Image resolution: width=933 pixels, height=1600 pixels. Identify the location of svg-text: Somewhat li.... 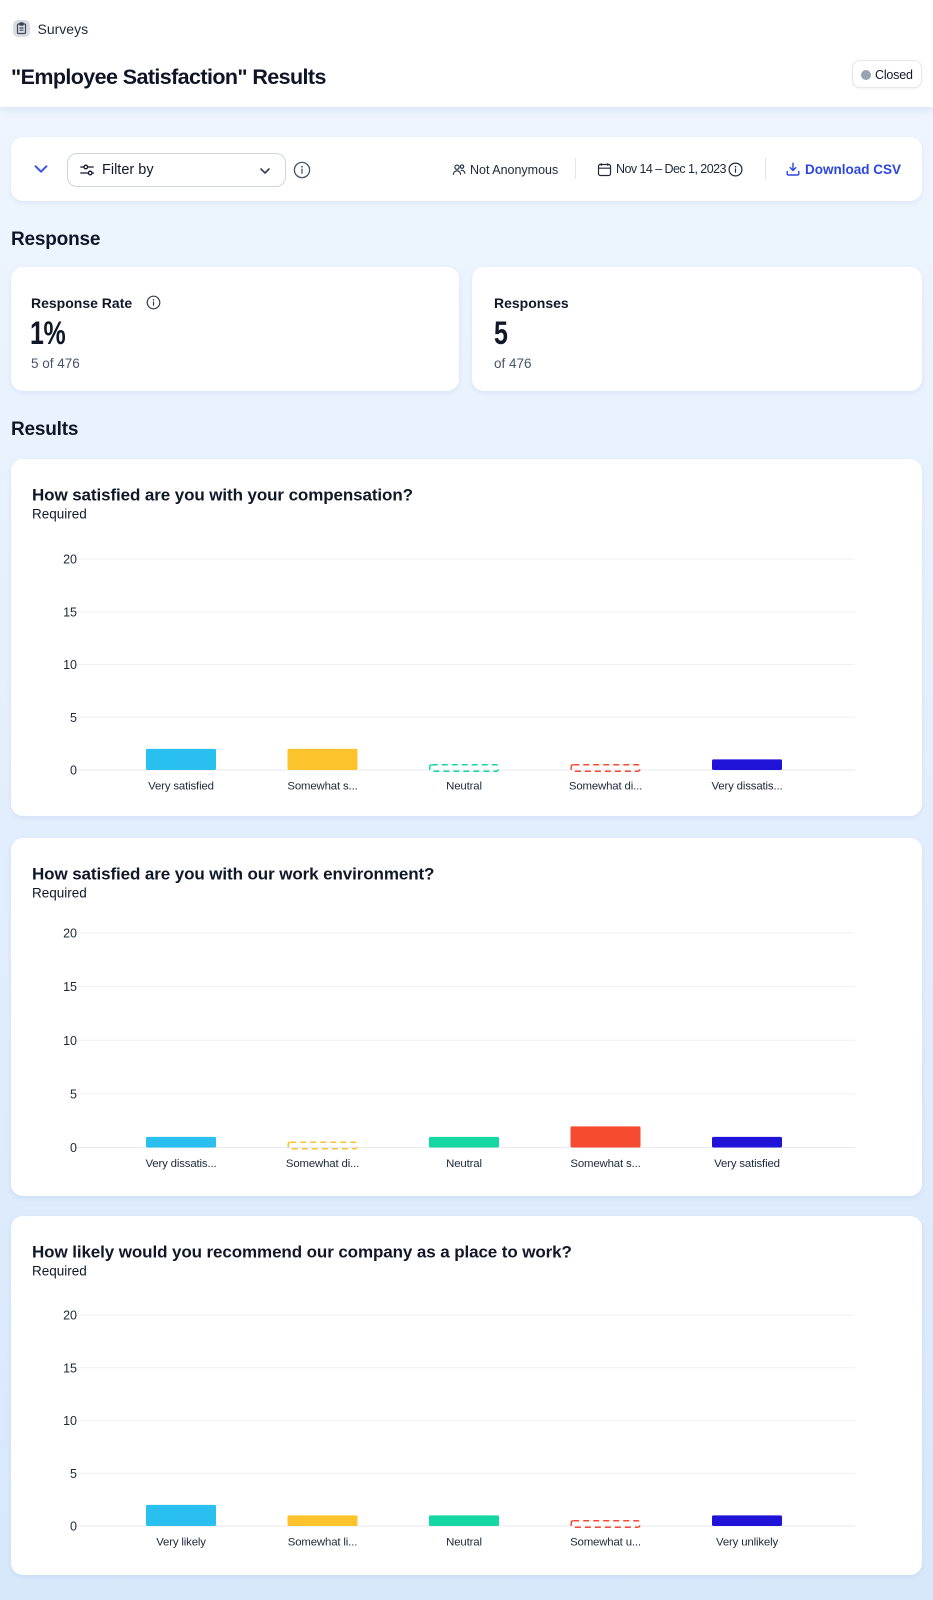
(322, 1543).